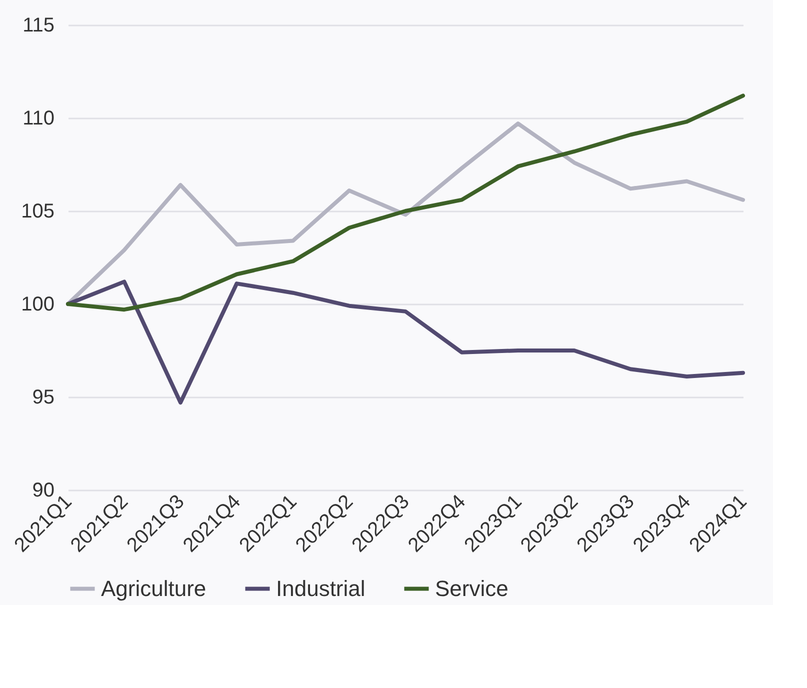 This screenshot has width=807, height=688. What do you see at coordinates (43, 491) in the screenshot?
I see `y-tick-label: 90` at bounding box center [43, 491].